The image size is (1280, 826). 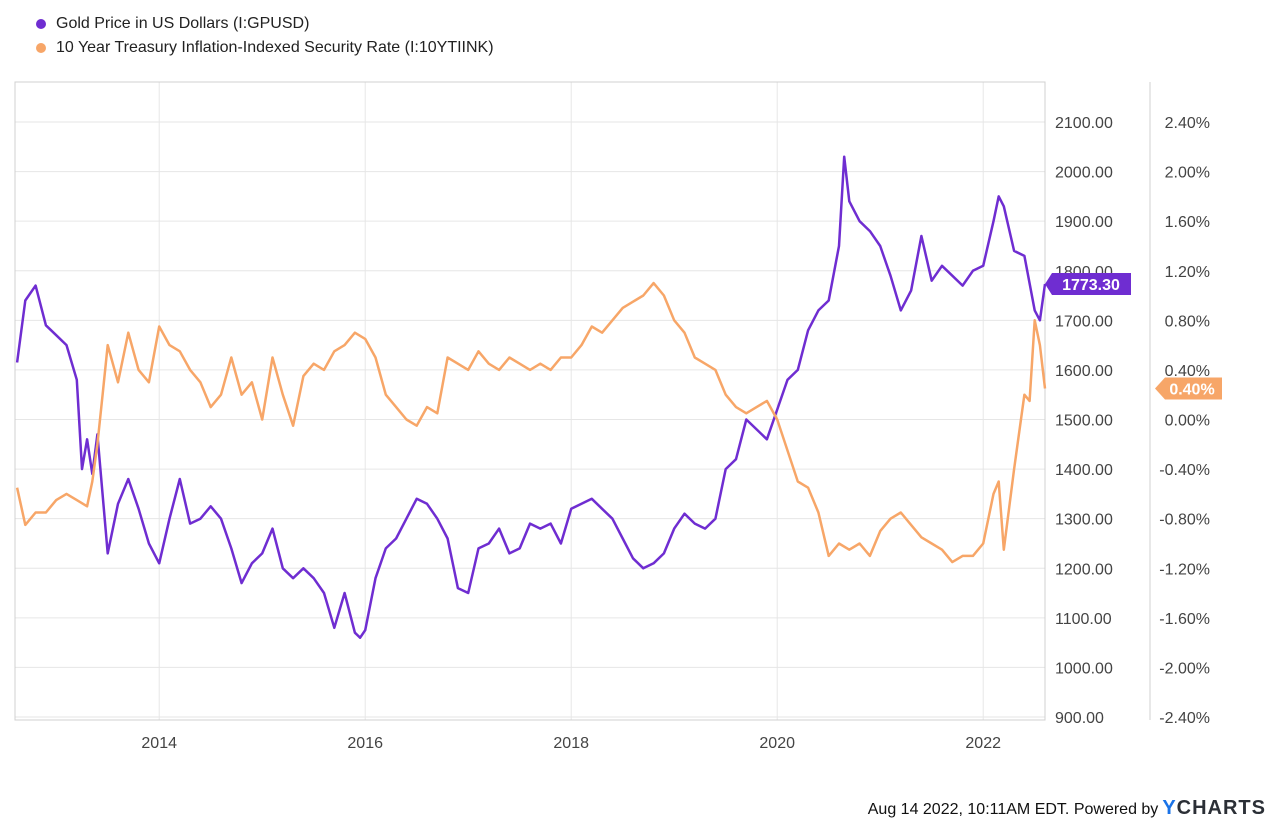 What do you see at coordinates (1184, 619) in the screenshot?
I see `right-axis-tick-label: -1.60%` at bounding box center [1184, 619].